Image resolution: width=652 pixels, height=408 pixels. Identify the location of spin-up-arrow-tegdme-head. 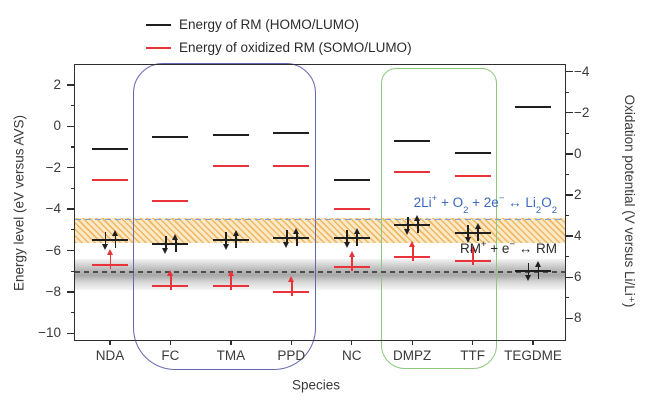
(538, 264).